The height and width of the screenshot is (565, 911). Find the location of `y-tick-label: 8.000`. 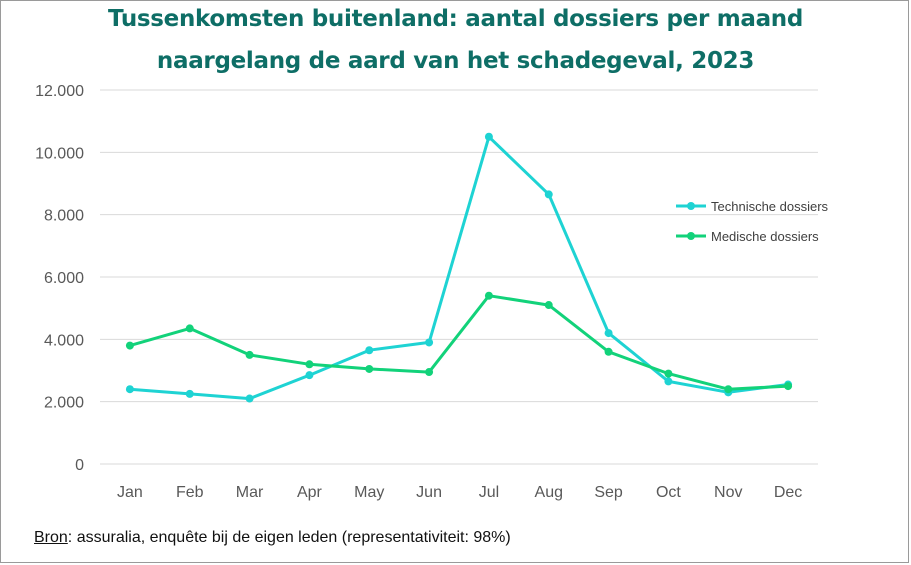

y-tick-label: 8.000 is located at coordinates (64, 216).